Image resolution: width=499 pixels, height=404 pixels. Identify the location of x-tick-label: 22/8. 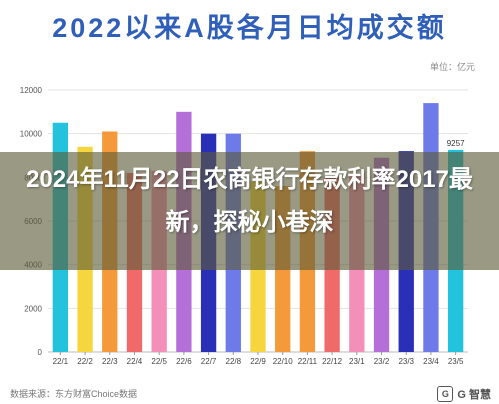
(234, 361).